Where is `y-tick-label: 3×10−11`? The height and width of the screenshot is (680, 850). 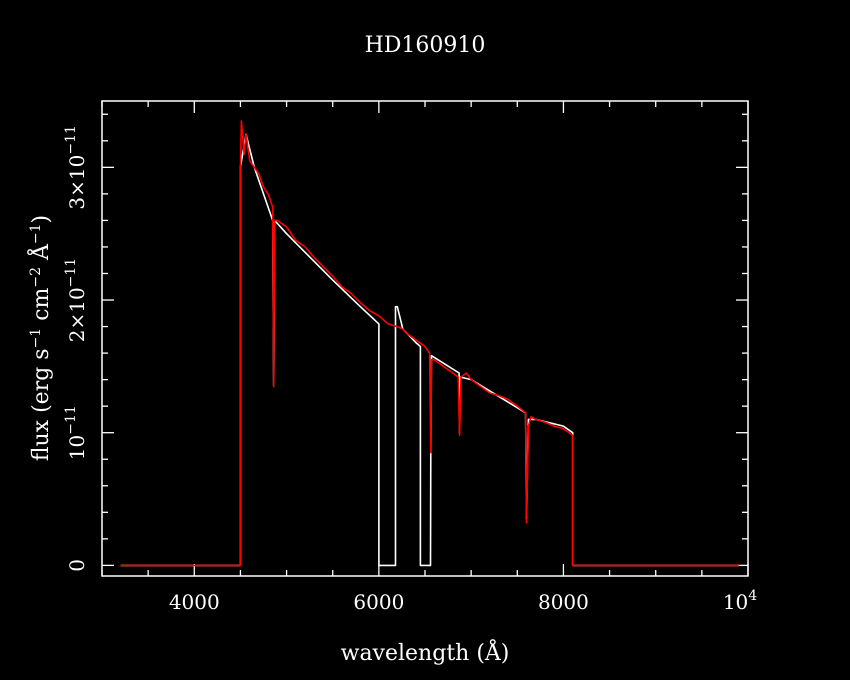 y-tick-label: 3×10−11 is located at coordinates (76, 167).